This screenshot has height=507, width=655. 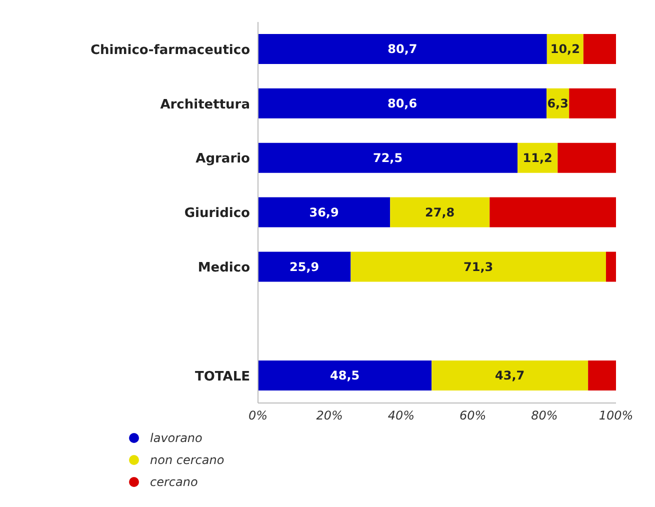 I want to click on data-label: 80,6, so click(x=402, y=103).